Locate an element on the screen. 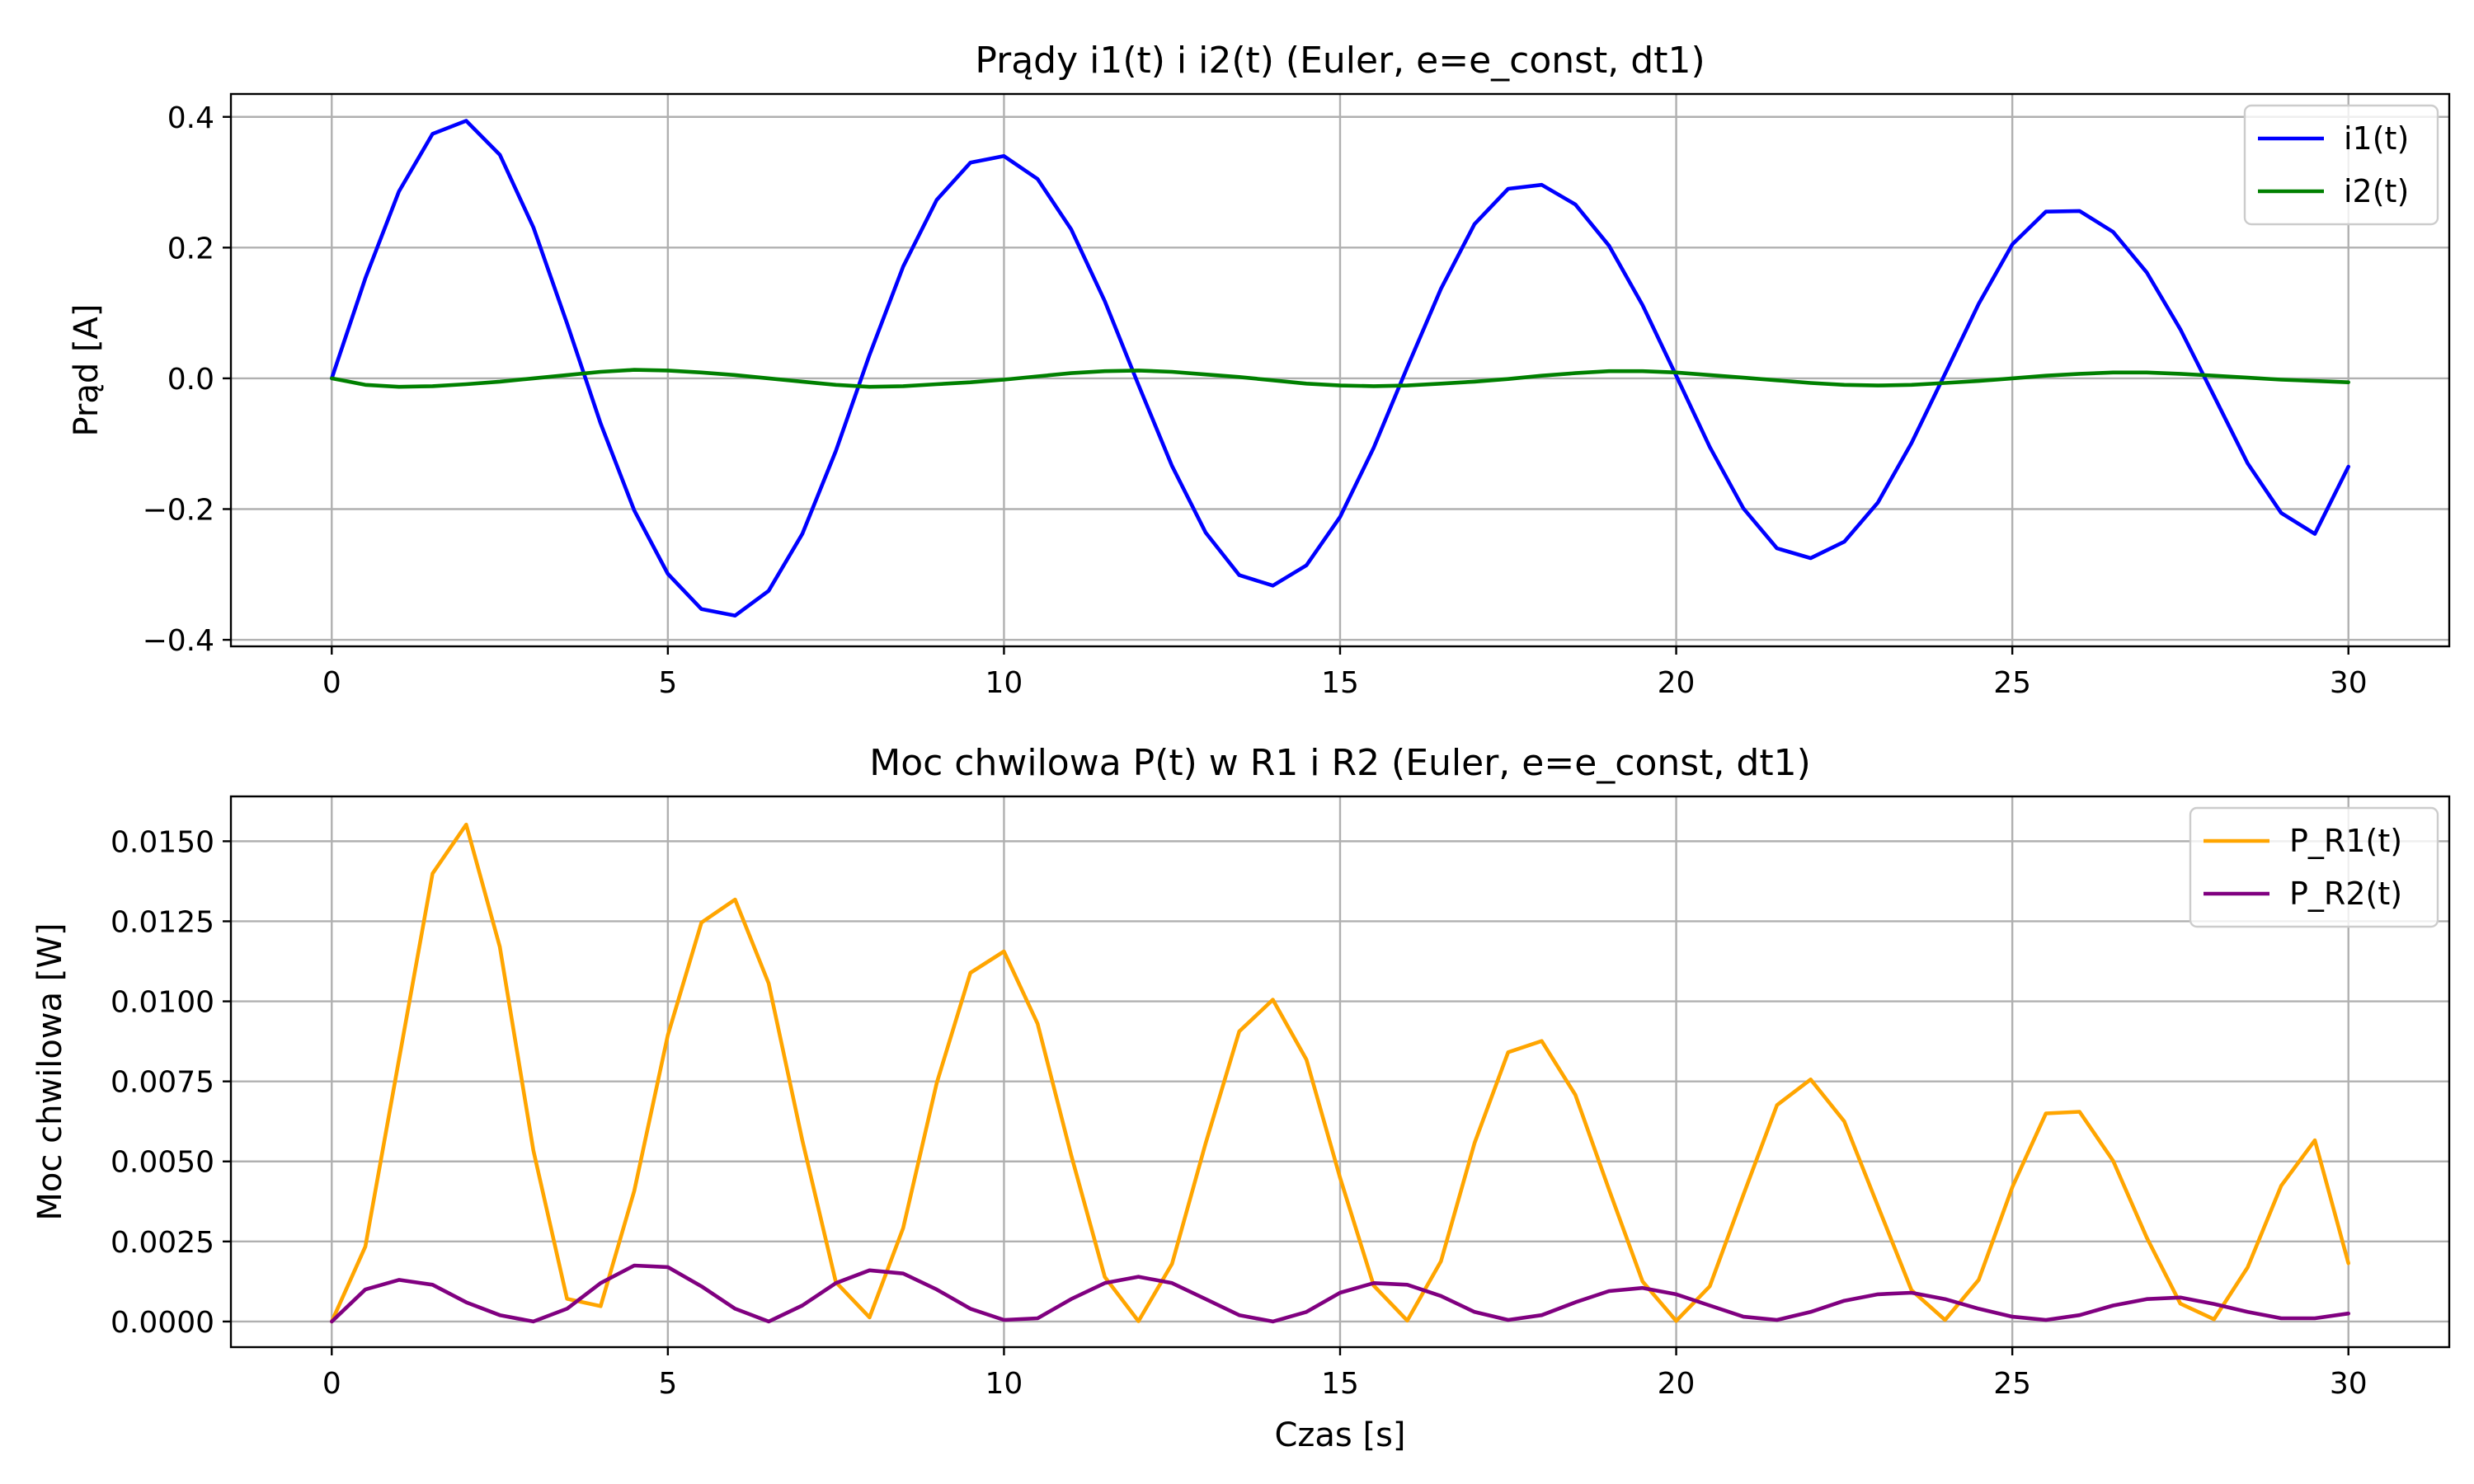 Image resolution: width=2474 pixels, height=1484 pixels. legend-label-1: P_R2(t) is located at coordinates (2345, 894).